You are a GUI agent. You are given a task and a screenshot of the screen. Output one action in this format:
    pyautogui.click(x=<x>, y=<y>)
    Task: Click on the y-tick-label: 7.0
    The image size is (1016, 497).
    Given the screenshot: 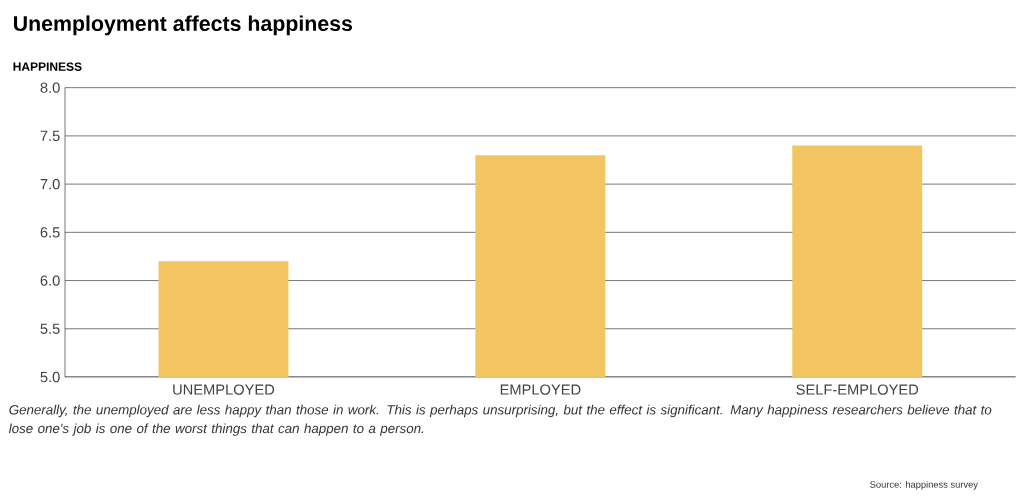 What is the action you would take?
    pyautogui.click(x=50, y=184)
    